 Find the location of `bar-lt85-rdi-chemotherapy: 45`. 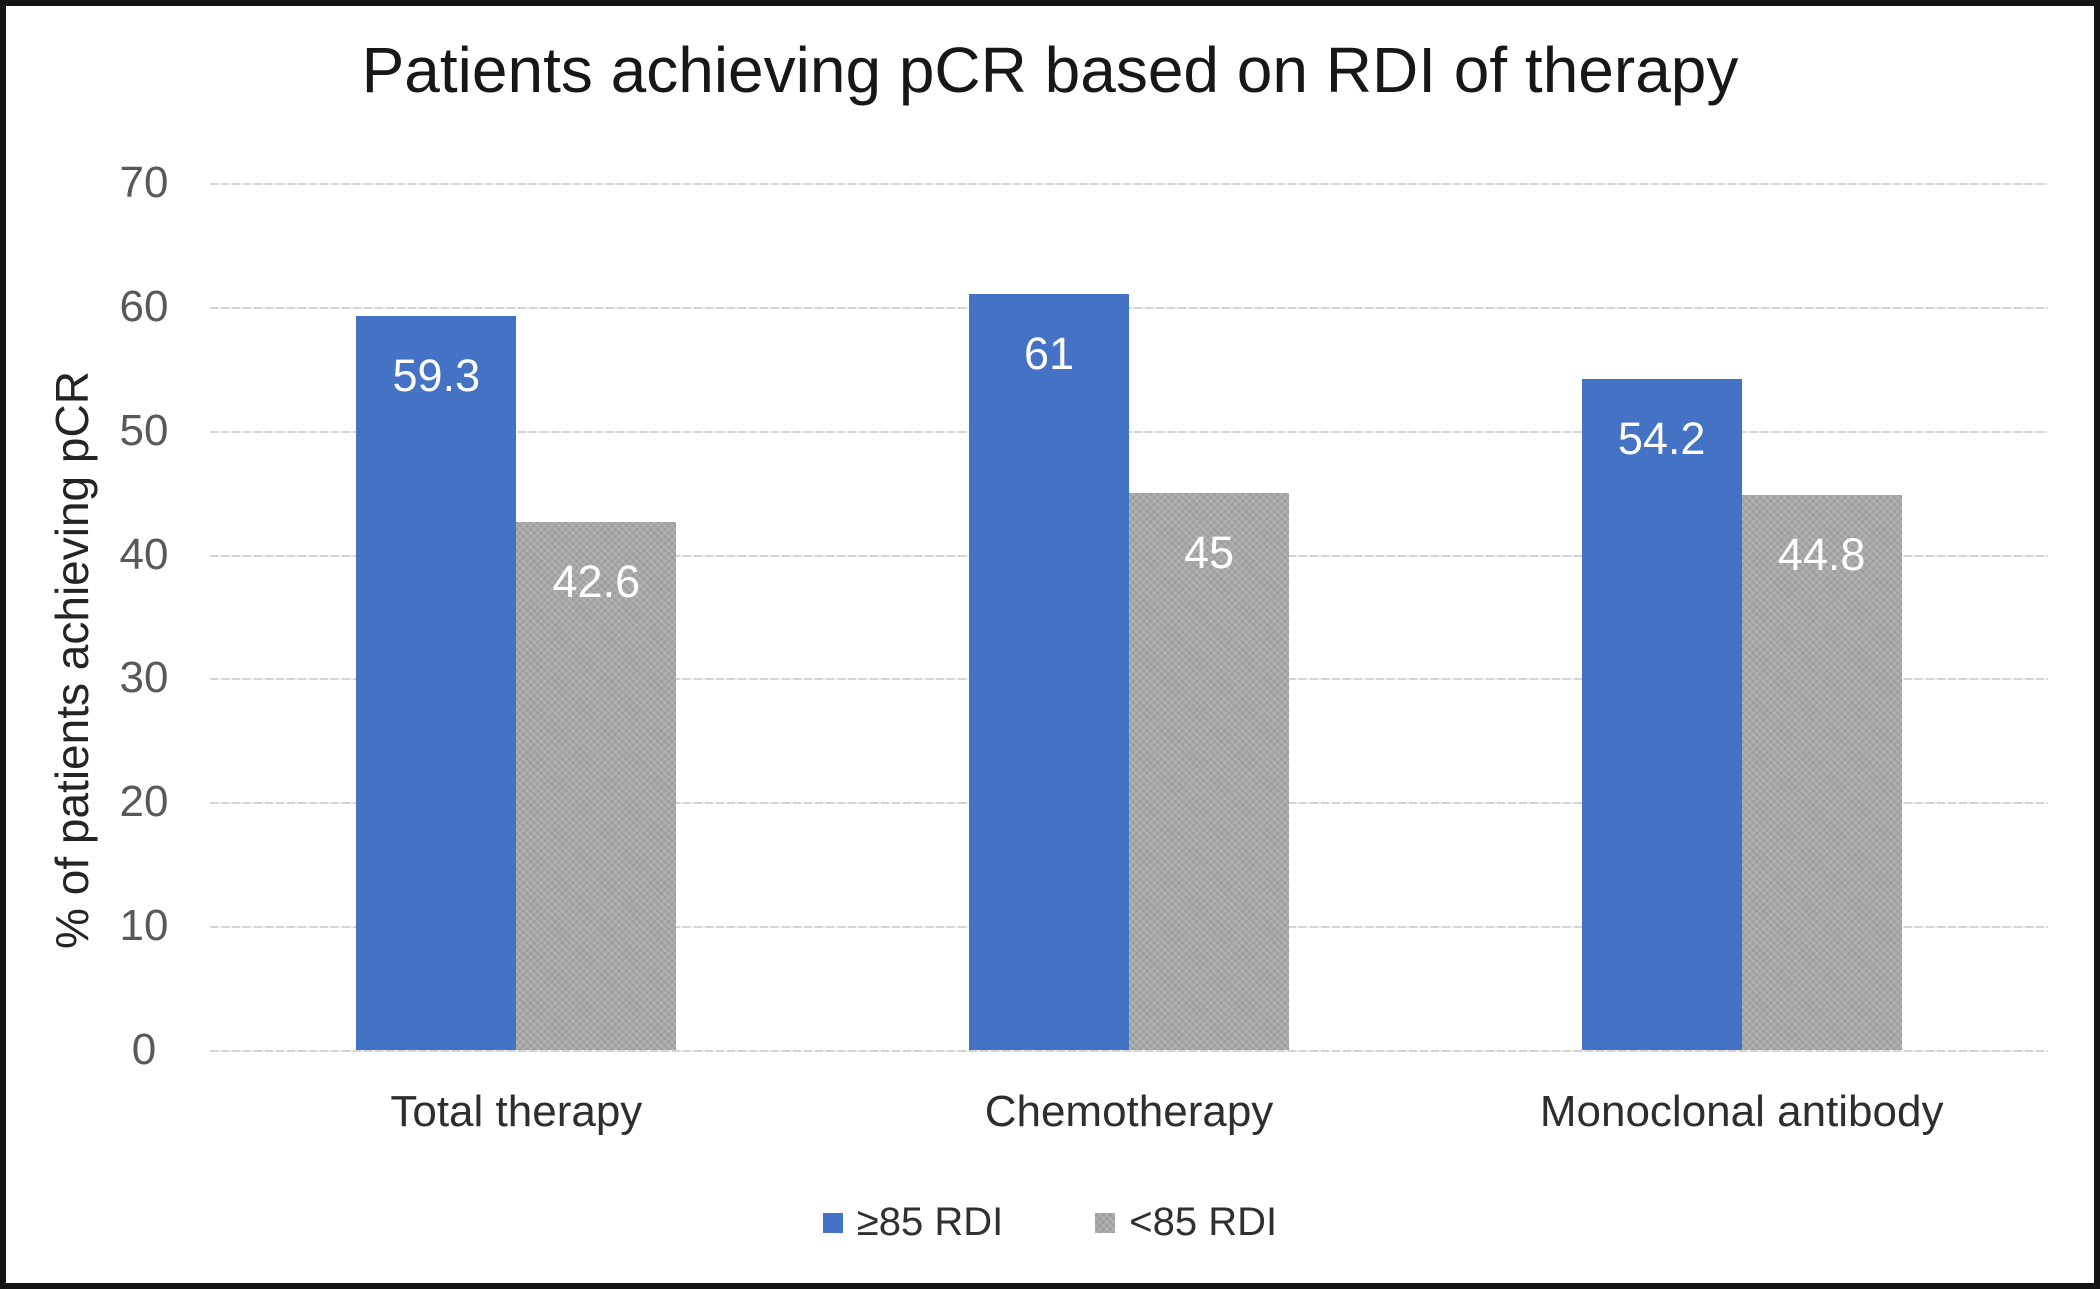

bar-lt85-rdi-chemotherapy: 45 is located at coordinates (1209, 771).